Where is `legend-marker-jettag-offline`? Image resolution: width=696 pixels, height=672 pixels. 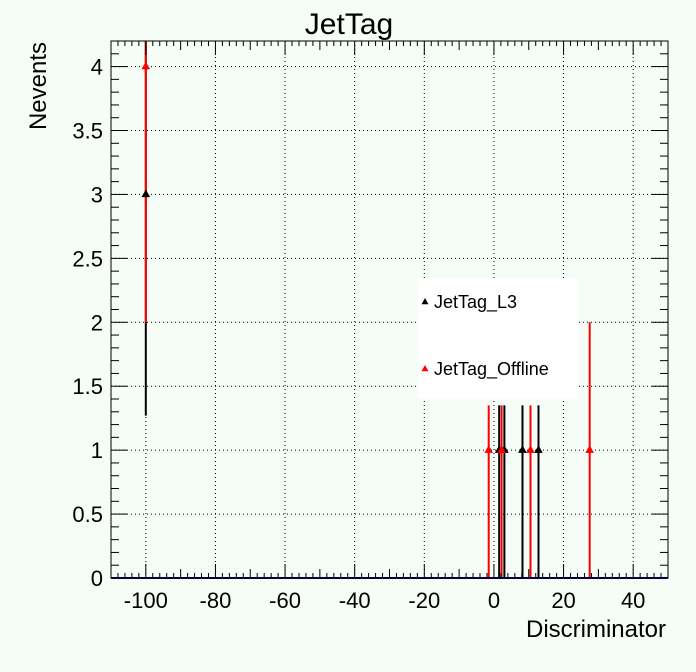 legend-marker-jettag-offline is located at coordinates (425, 368).